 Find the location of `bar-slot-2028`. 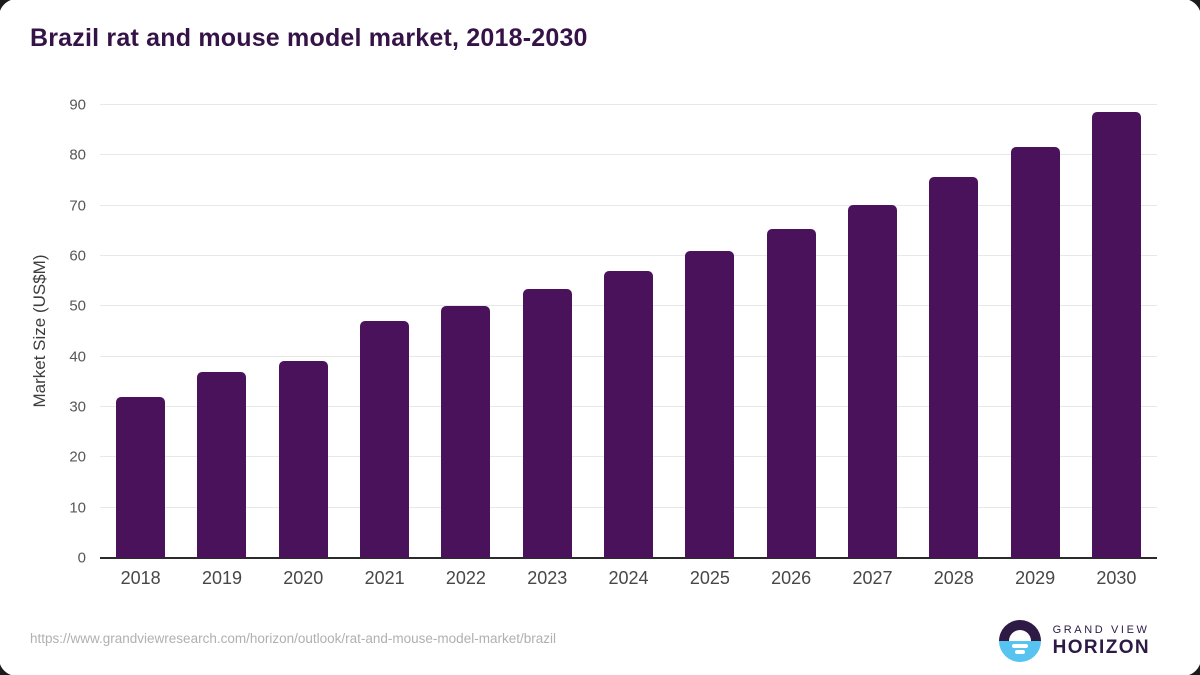

bar-slot-2028 is located at coordinates (953, 331).